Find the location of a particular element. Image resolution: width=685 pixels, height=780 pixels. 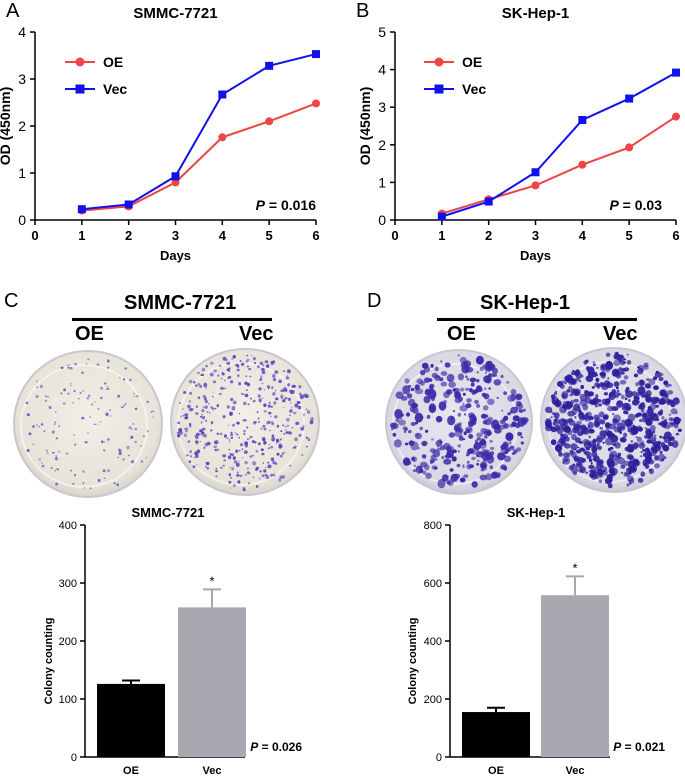

plate-title-c: SMMC-7721 is located at coordinates (180, 303).